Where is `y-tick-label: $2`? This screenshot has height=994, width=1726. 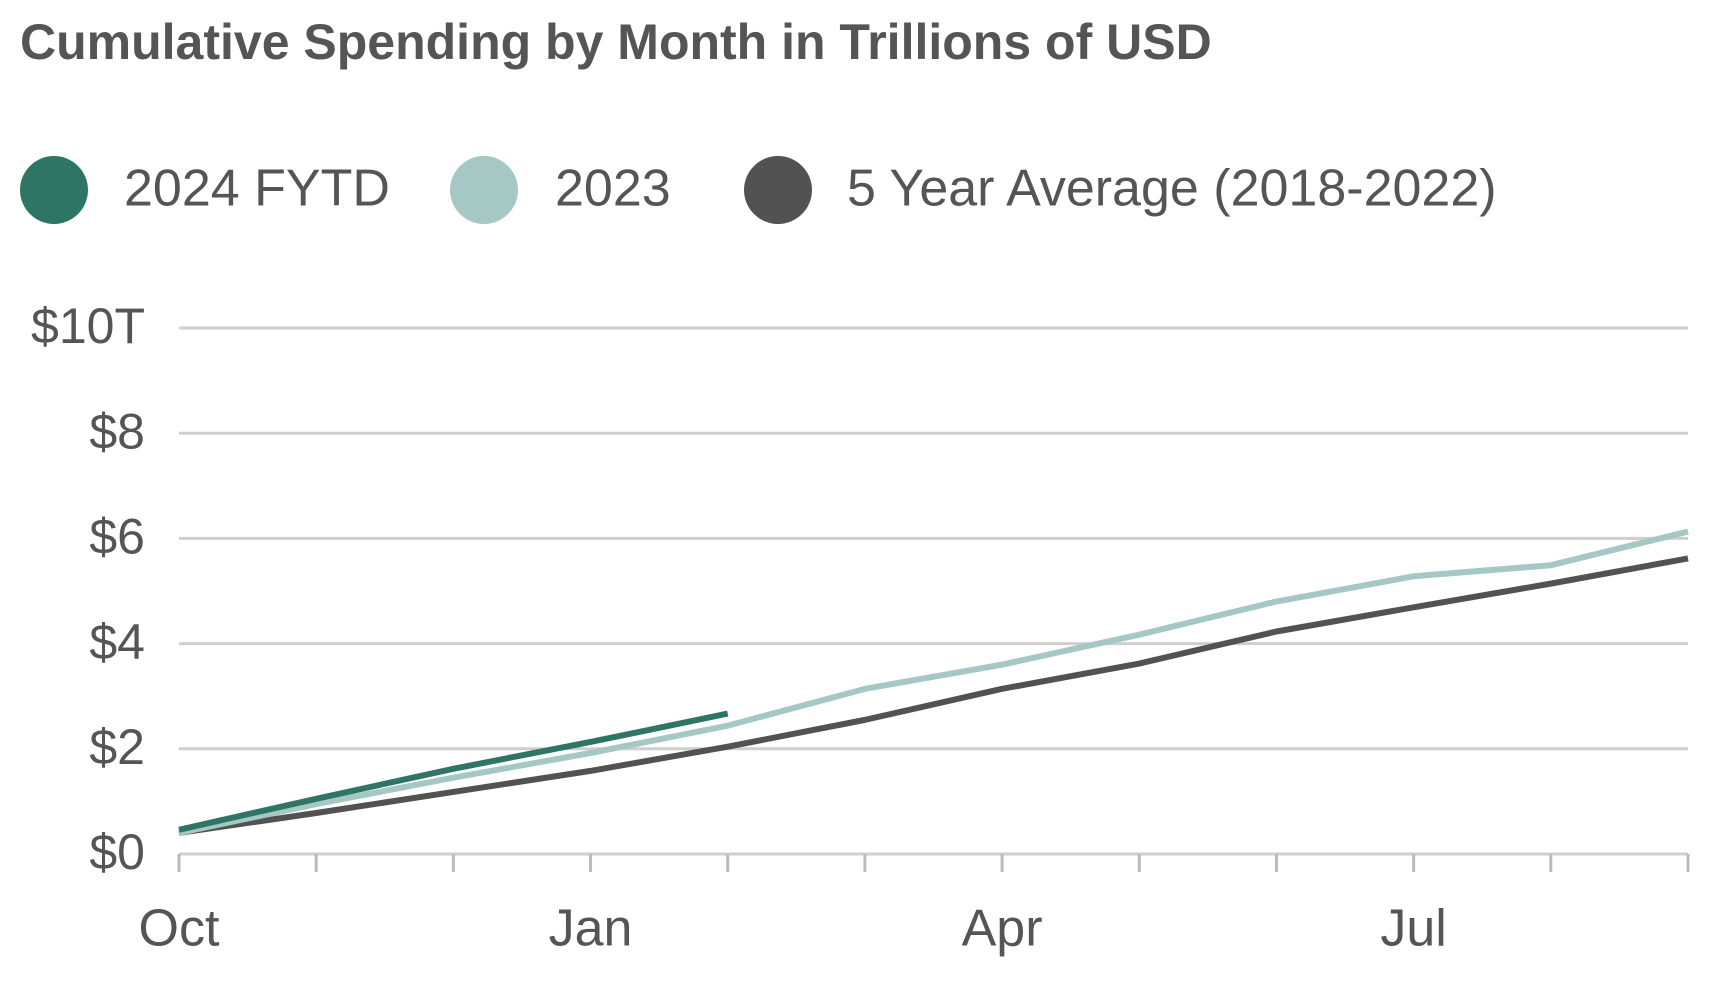 y-tick-label: $2 is located at coordinates (117, 747).